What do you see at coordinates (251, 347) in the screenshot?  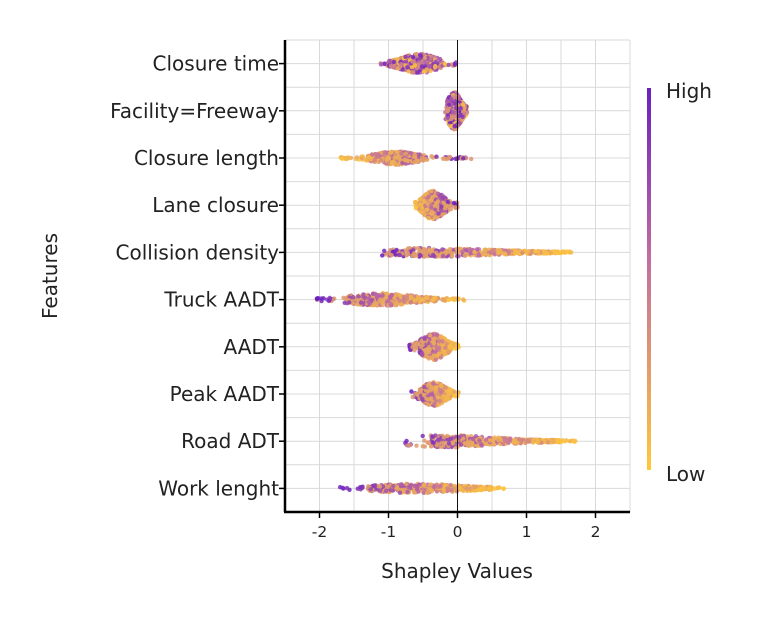 I see `feature-label: AADT` at bounding box center [251, 347].